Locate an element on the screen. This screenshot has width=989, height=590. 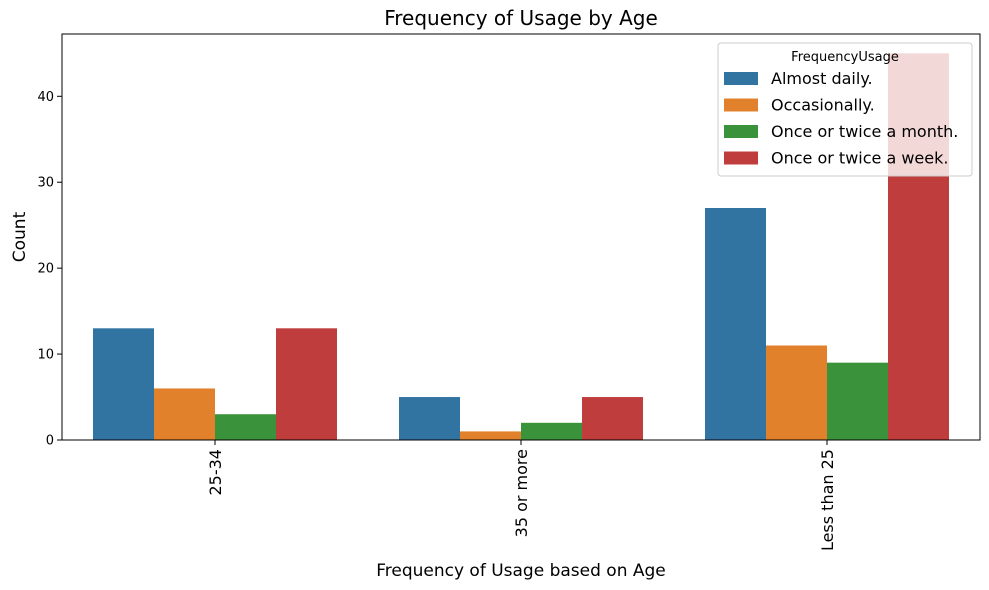
y-axis-label: Count is located at coordinates (20, 236).